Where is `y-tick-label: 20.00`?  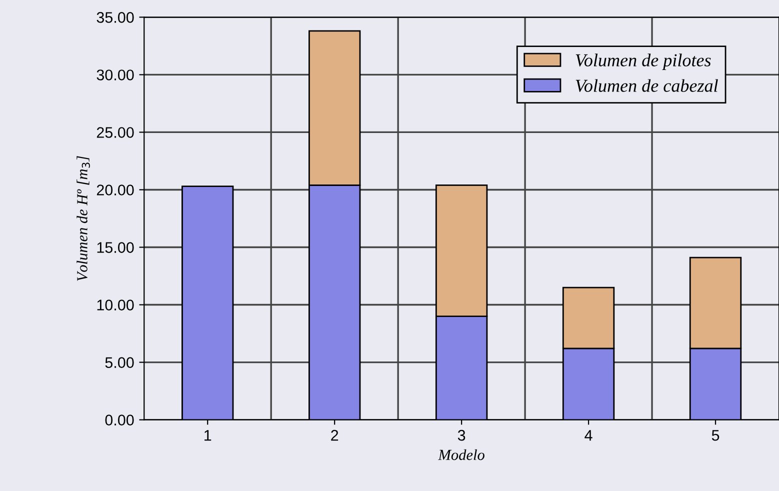
y-tick-label: 20.00 is located at coordinates (115, 190).